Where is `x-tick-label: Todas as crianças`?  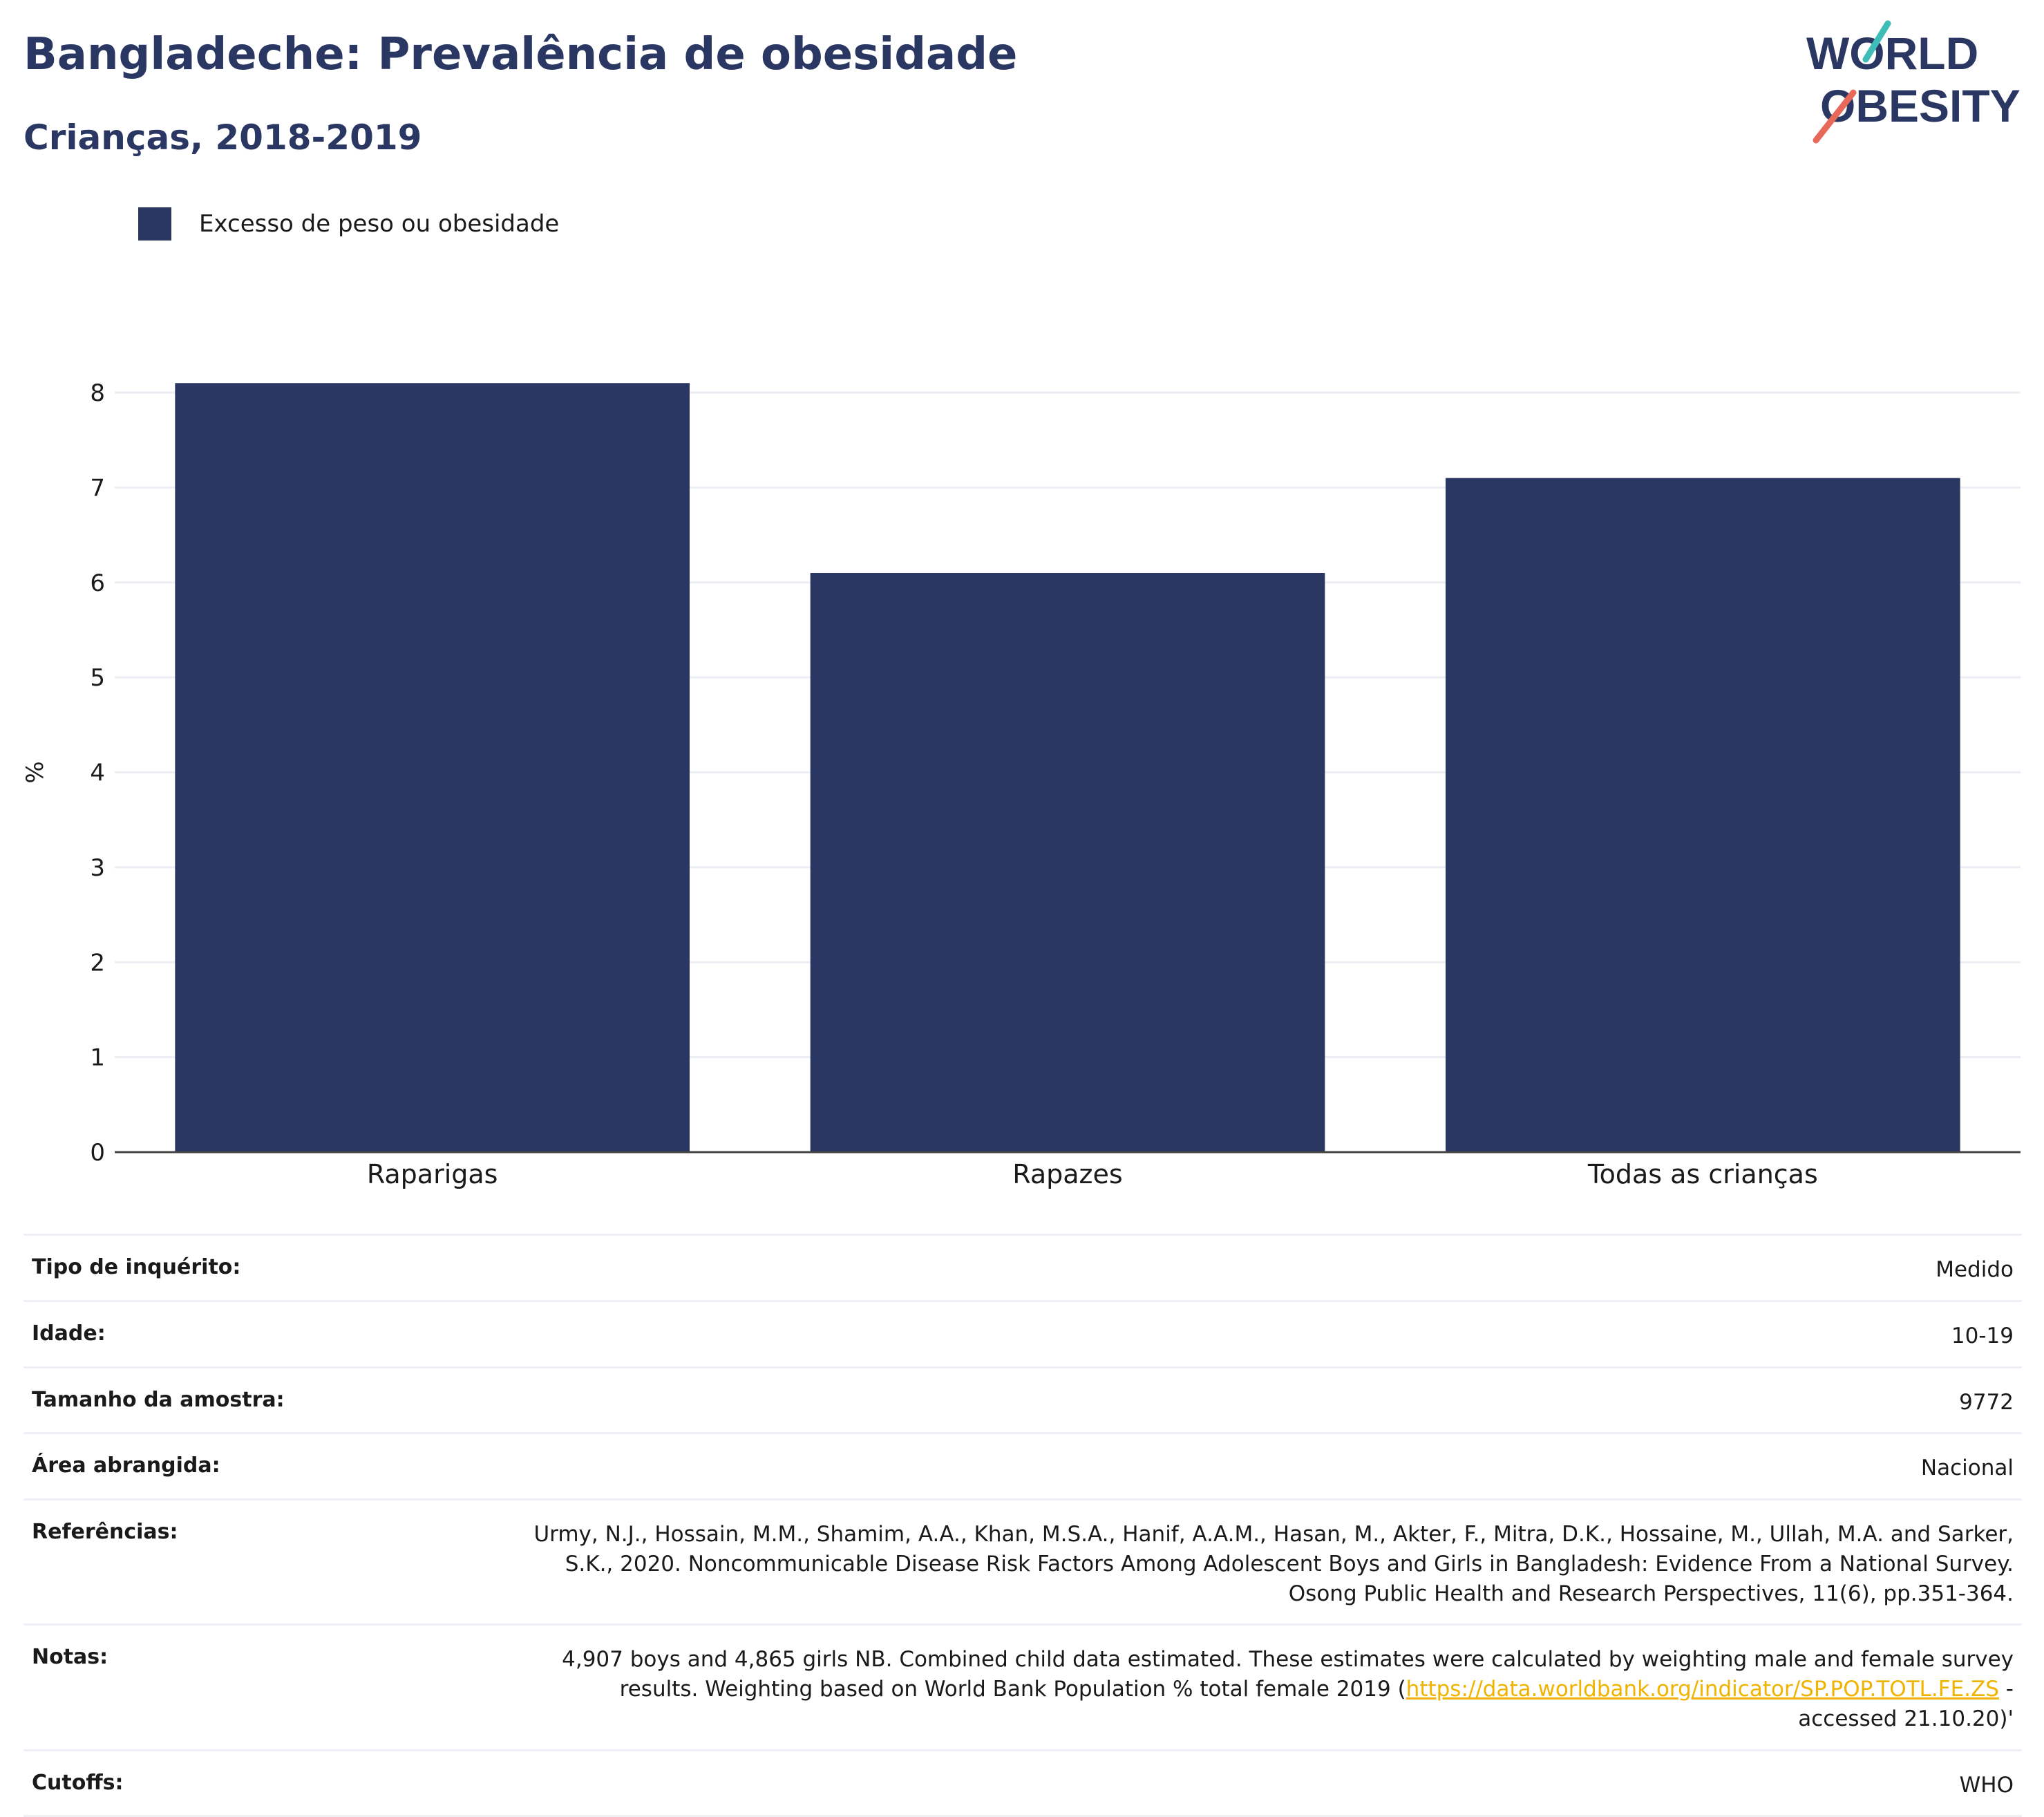 x-tick-label: Todas as crianças is located at coordinates (1702, 1174).